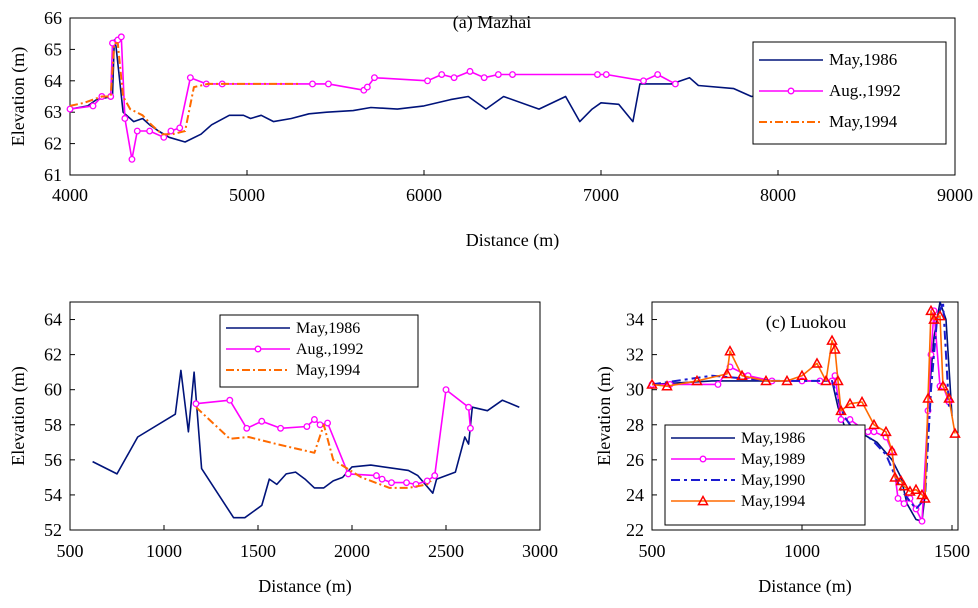 The height and width of the screenshot is (608, 978). What do you see at coordinates (635, 425) in the screenshot?
I see `y-tick-label: 28` at bounding box center [635, 425].